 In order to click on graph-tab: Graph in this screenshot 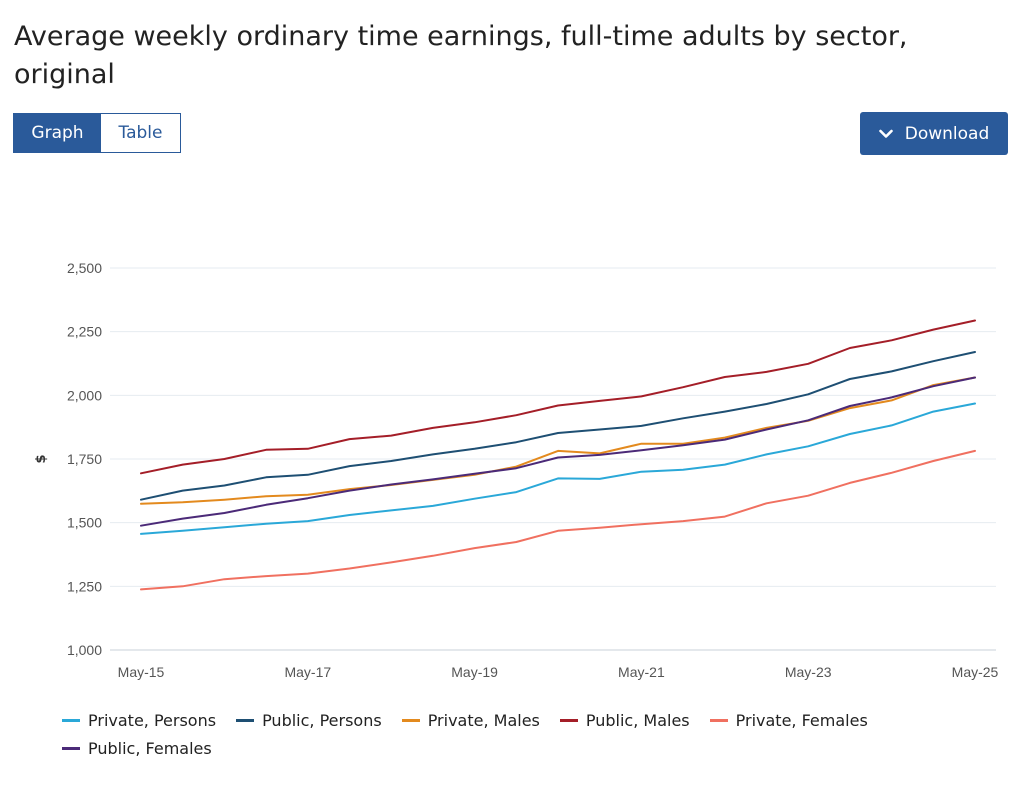, I will do `click(57, 133)`.